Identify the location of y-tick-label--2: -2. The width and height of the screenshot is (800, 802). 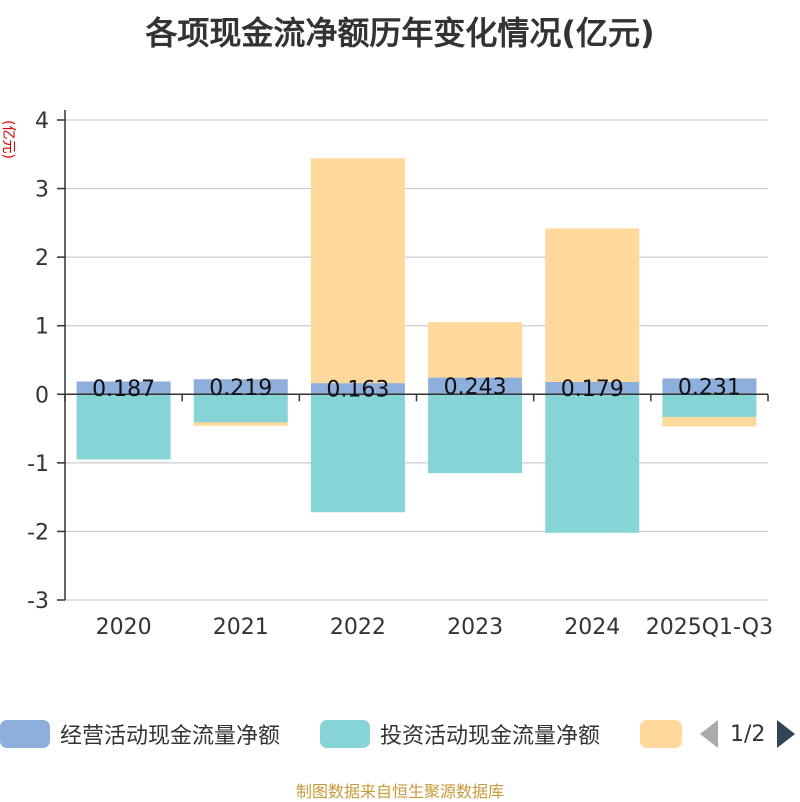
(38, 532).